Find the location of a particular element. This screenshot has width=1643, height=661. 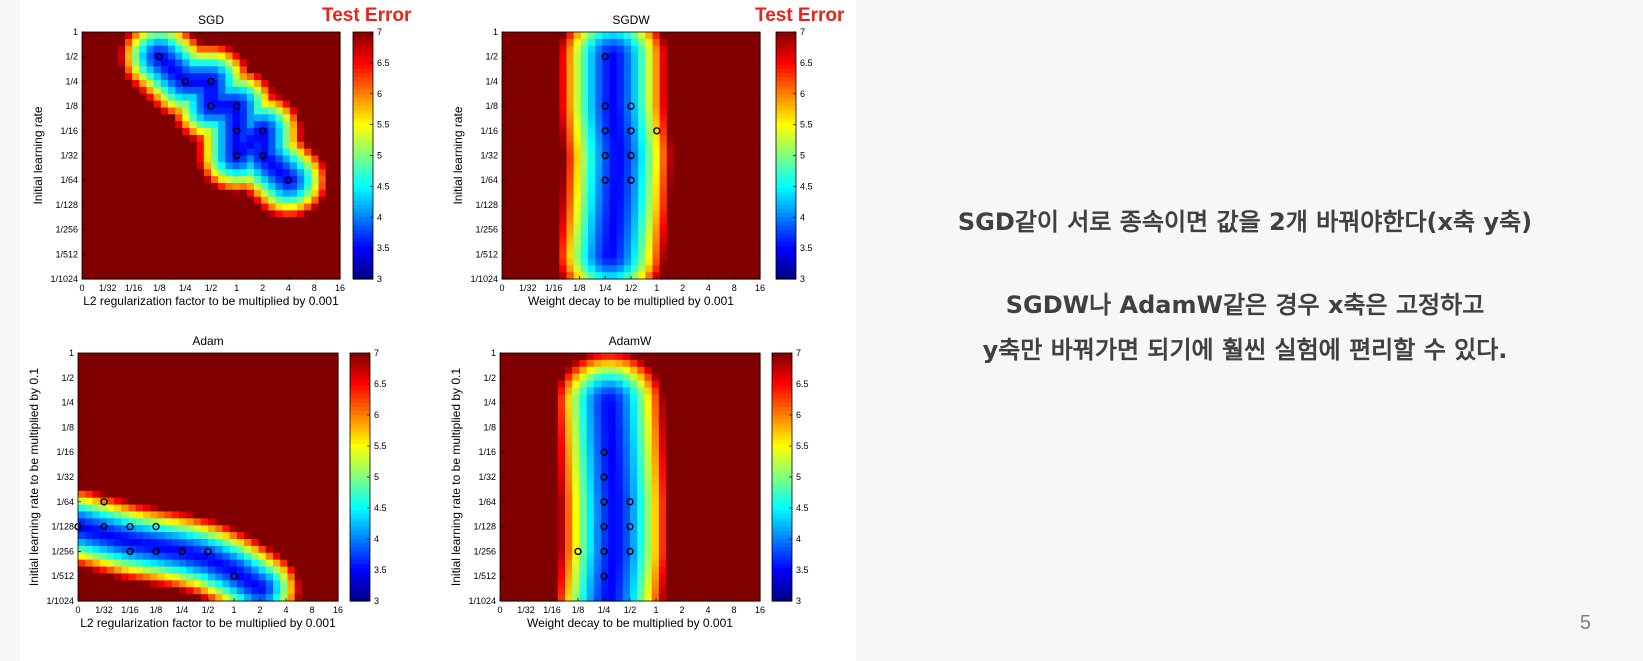

y-tick-label: 1/256 is located at coordinates (486, 230).